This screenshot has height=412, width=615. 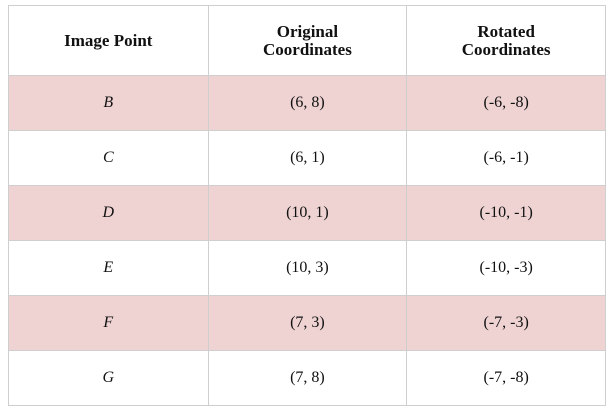 What do you see at coordinates (108, 323) in the screenshot?
I see `point-cell: F` at bounding box center [108, 323].